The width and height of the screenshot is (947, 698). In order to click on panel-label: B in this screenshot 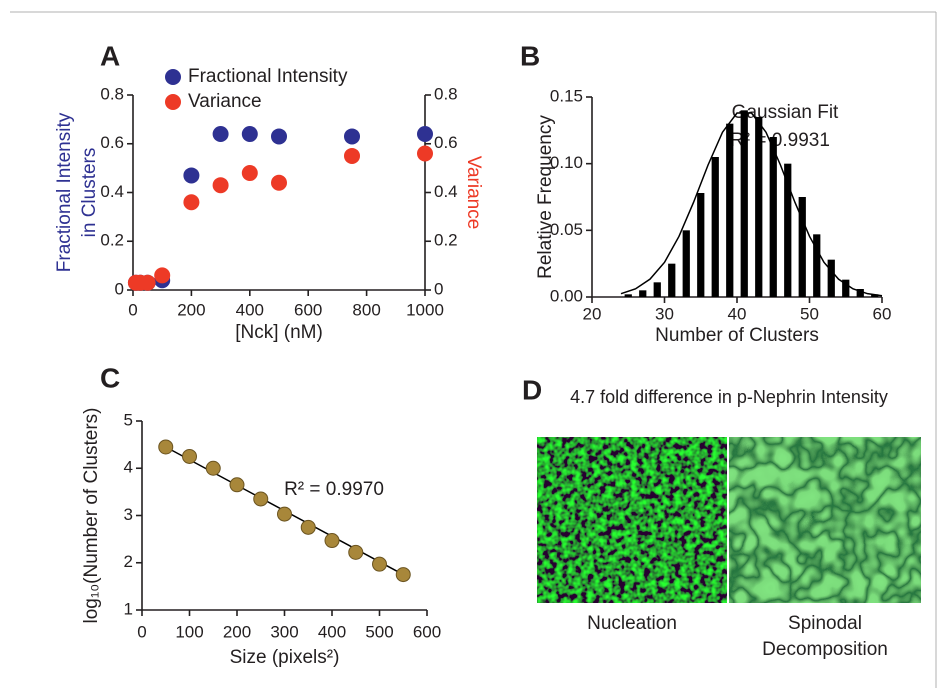, I will do `click(530, 55)`.